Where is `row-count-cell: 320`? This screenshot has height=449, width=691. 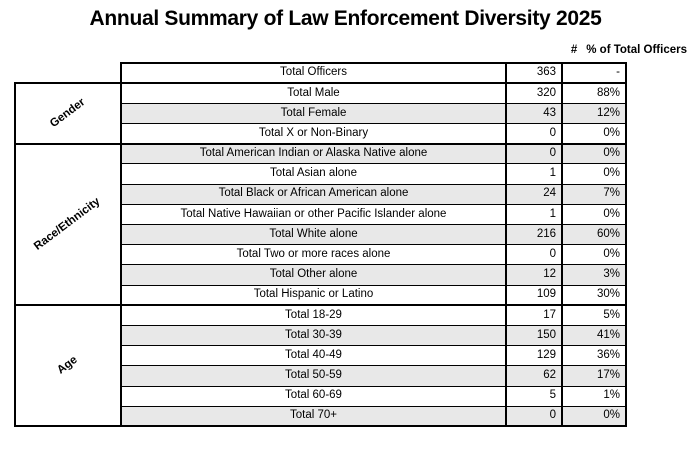
row-count-cell: 320 is located at coordinates (534, 93).